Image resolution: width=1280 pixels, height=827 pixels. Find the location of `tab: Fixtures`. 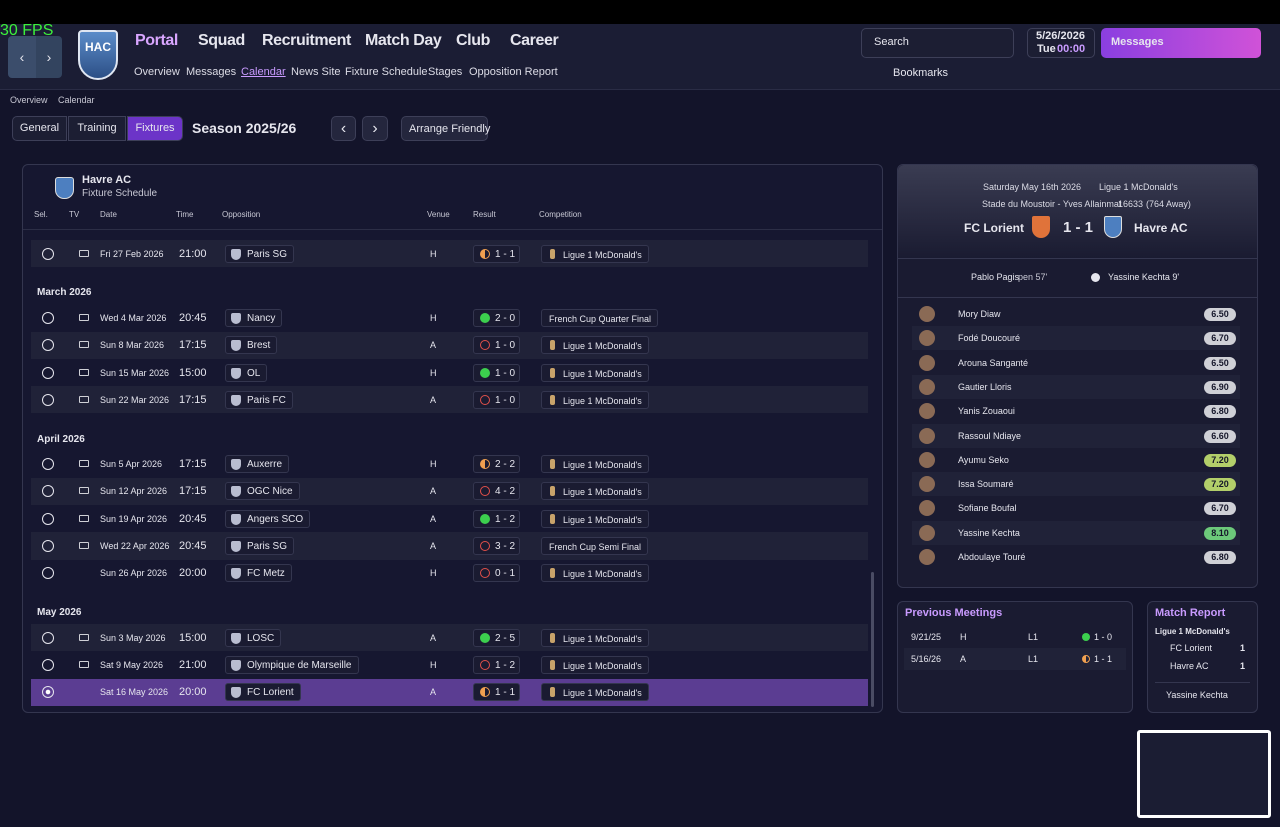

tab: Fixtures is located at coordinates (155, 128).